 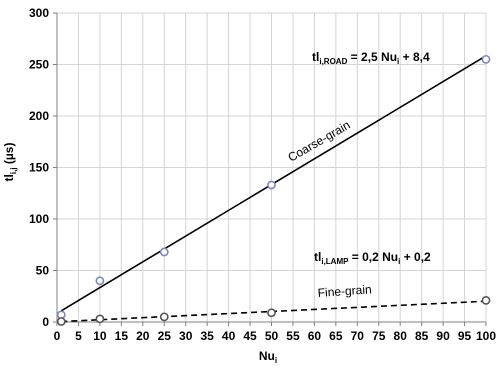 I want to click on equation-fine-rhs: + 0,2, so click(x=415, y=257).